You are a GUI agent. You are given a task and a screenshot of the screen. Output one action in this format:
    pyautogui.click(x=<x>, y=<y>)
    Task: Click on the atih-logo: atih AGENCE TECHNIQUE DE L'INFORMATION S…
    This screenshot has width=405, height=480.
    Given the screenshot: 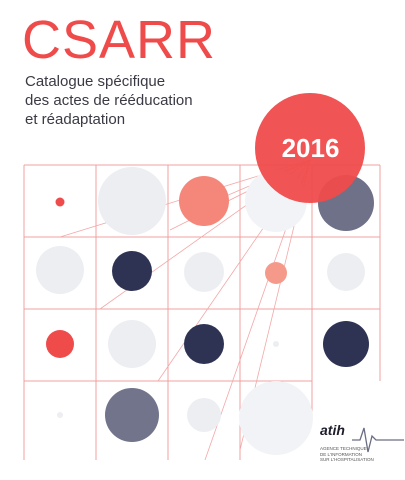 What is the action you would take?
    pyautogui.click(x=360, y=448)
    